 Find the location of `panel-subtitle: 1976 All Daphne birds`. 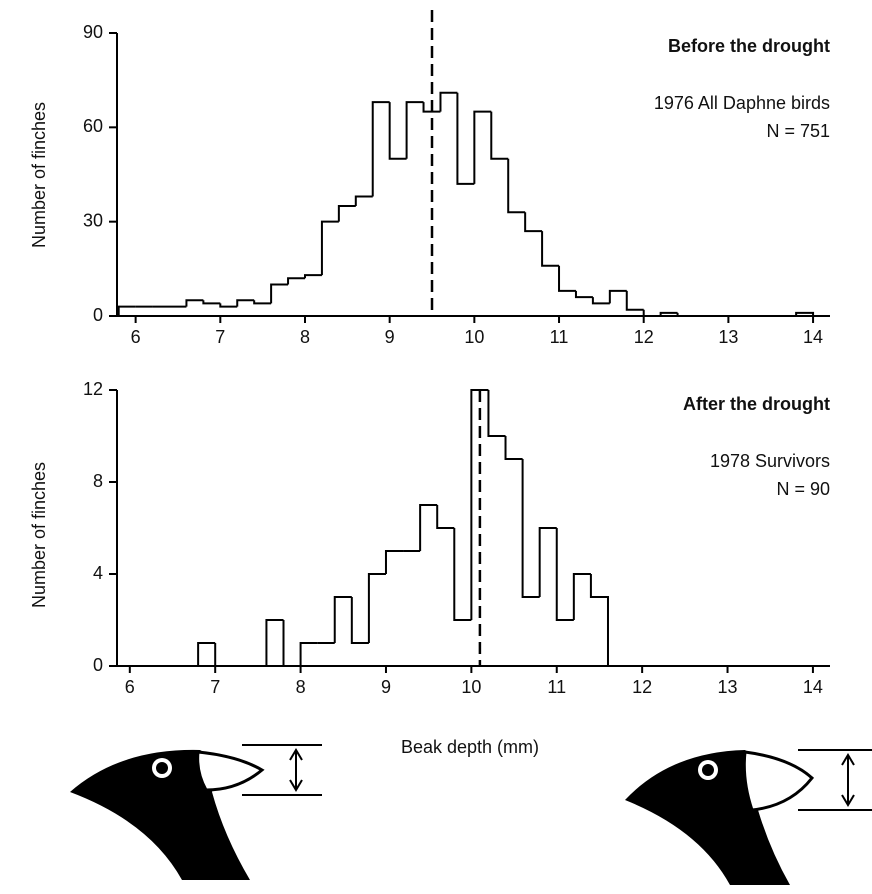

panel-subtitle: 1976 All Daphne birds is located at coordinates (742, 103).